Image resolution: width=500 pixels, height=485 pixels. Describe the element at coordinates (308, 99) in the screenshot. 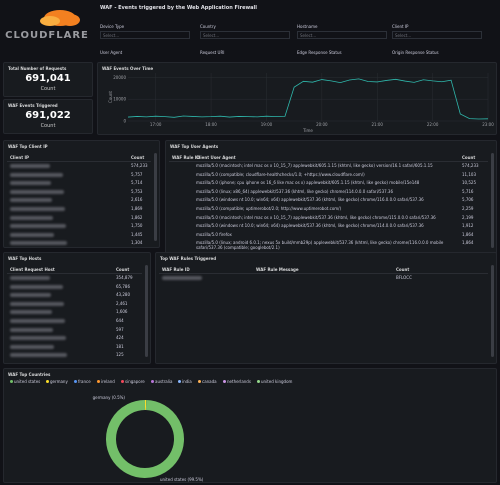

I see `line` at that location.